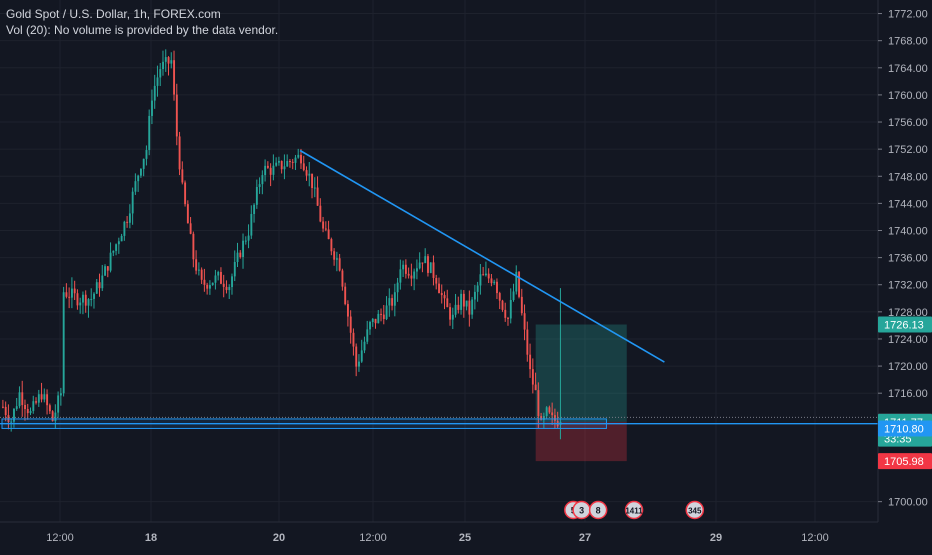 The width and height of the screenshot is (932, 555). Describe the element at coordinates (466, 536) in the screenshot. I see `time-axis-panel` at that location.